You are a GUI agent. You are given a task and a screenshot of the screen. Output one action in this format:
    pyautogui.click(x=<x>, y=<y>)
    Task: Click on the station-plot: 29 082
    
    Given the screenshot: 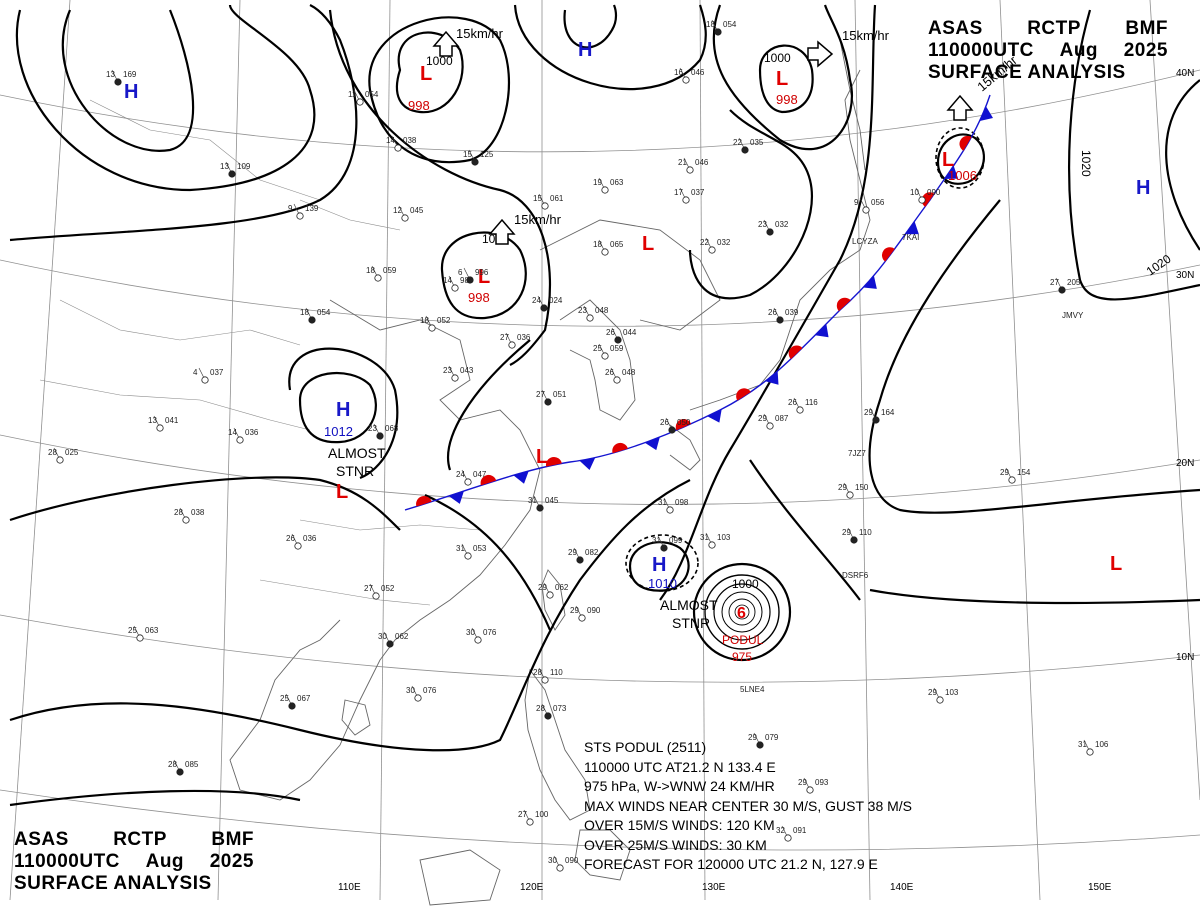 What is the action you would take?
    pyautogui.click(x=583, y=555)
    